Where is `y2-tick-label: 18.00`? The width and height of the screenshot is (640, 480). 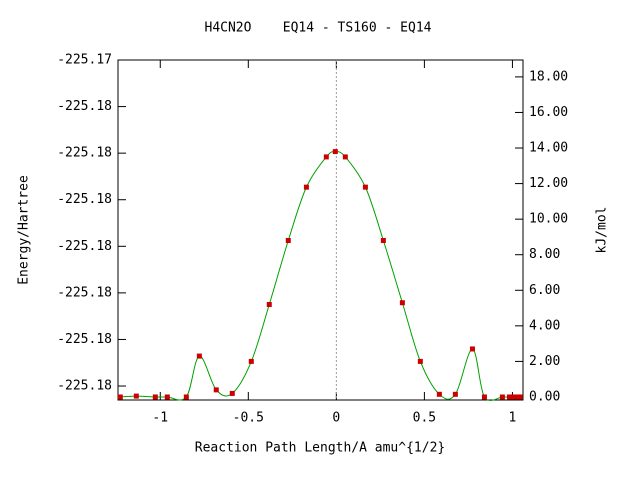
y2-tick-label: 18.00 is located at coordinates (548, 76).